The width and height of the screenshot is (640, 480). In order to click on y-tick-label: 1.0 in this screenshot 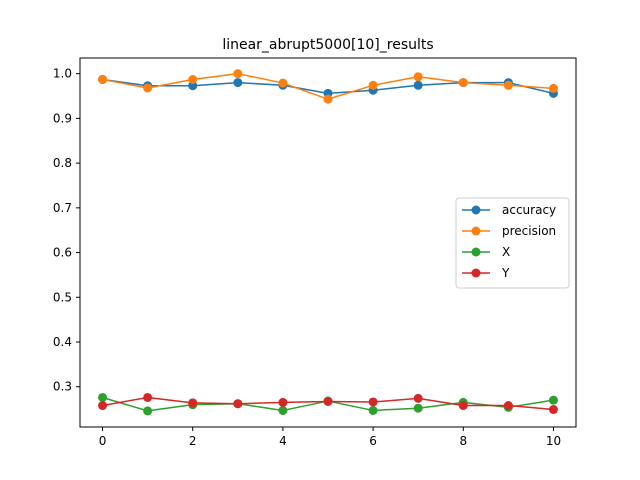, I will do `click(62, 74)`.